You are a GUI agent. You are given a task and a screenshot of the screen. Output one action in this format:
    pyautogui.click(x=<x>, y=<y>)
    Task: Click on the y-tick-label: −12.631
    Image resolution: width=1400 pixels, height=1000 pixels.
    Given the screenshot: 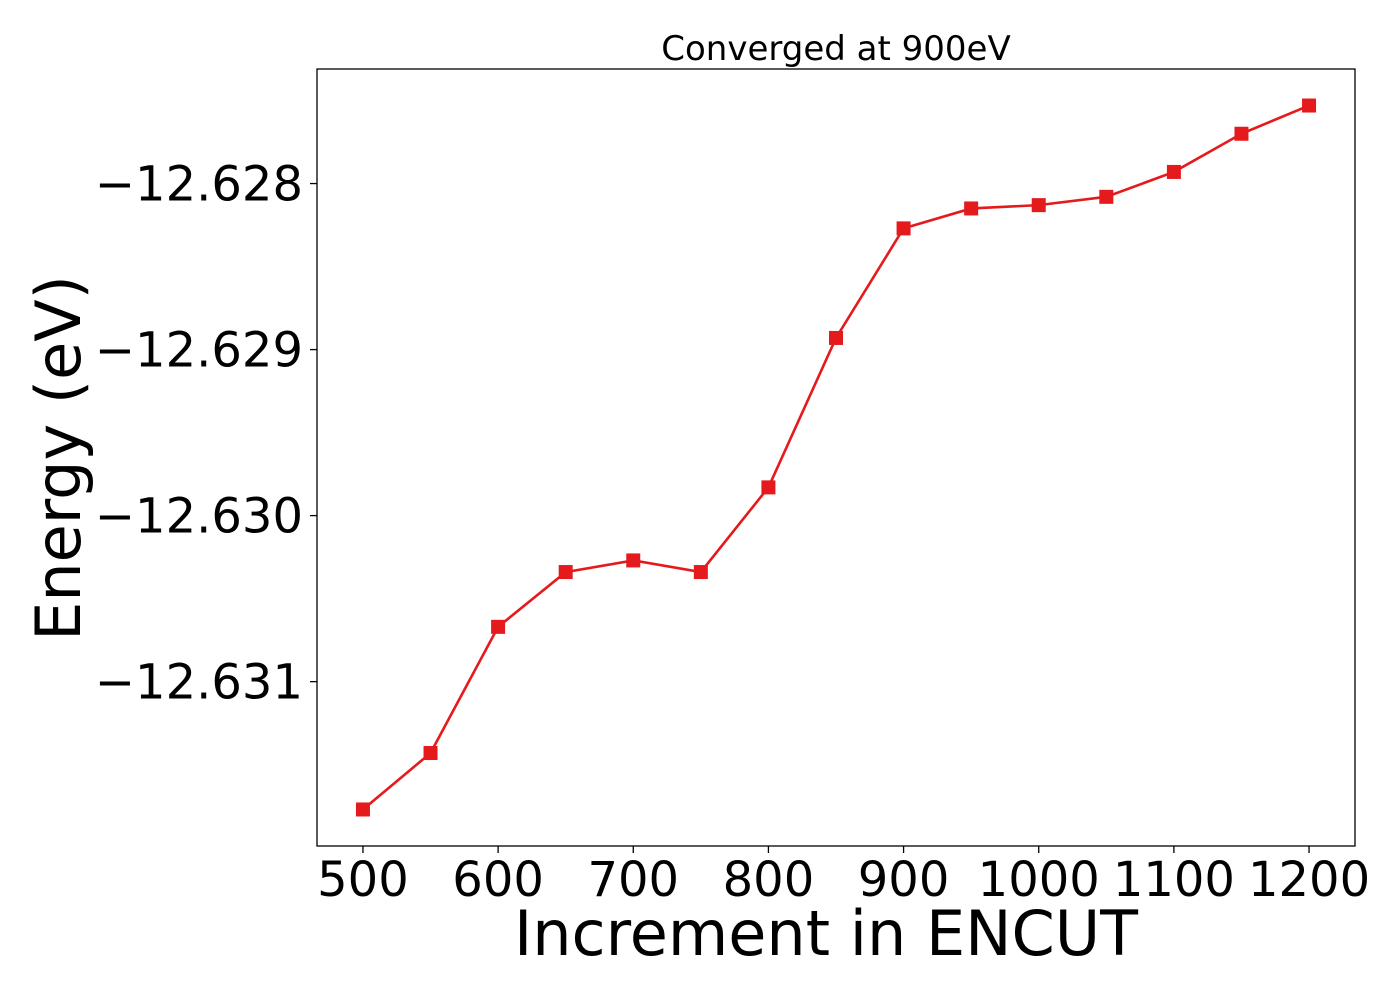 What is the action you would take?
    pyautogui.click(x=199, y=683)
    